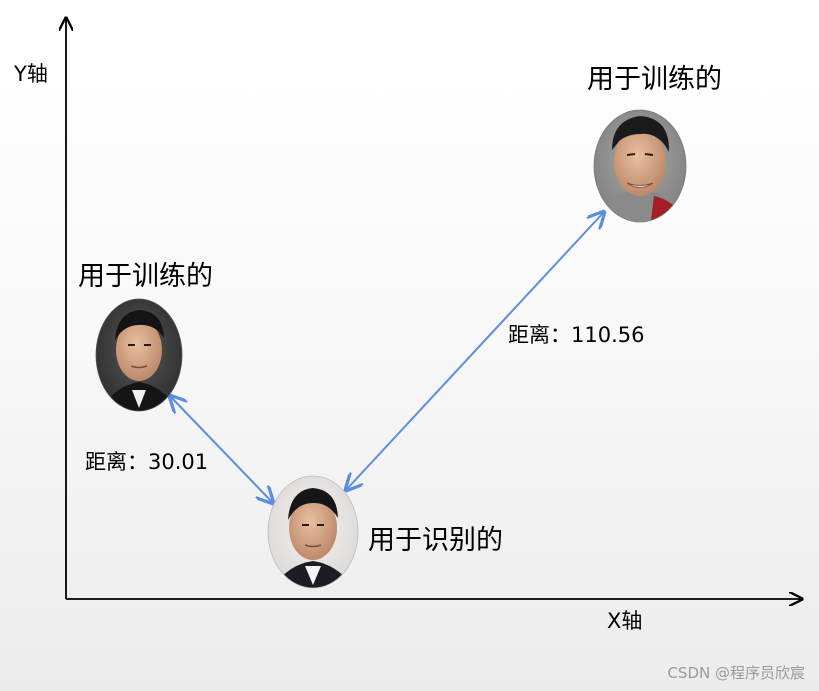 This screenshot has height=691, width=819. What do you see at coordinates (654, 79) in the screenshot?
I see `train-right-label: 用于训练的` at bounding box center [654, 79].